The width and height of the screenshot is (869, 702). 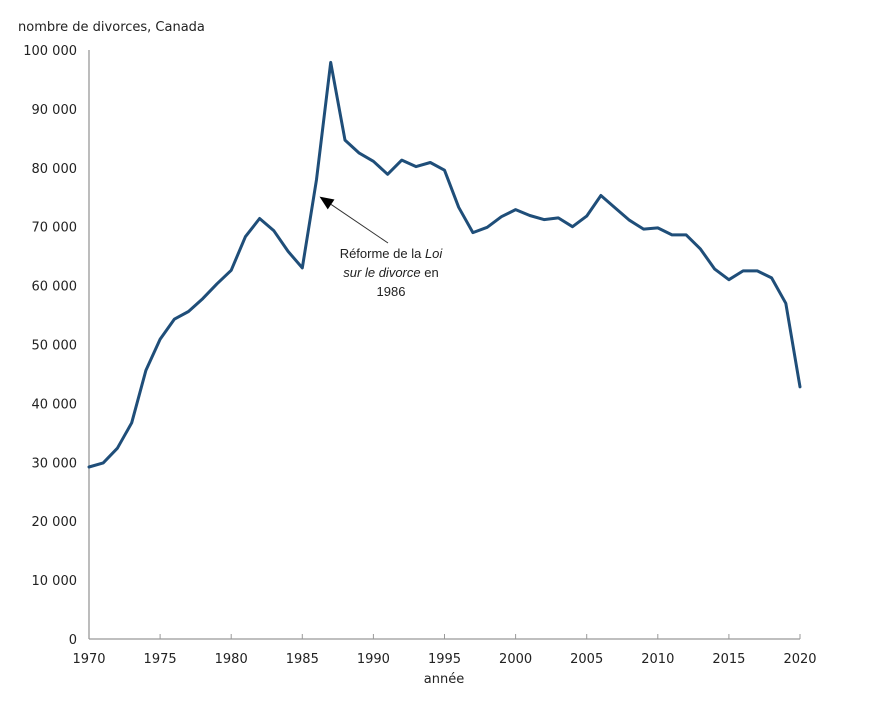 I want to click on annotation-law-name-part2: sur le divorce, so click(x=381, y=272).